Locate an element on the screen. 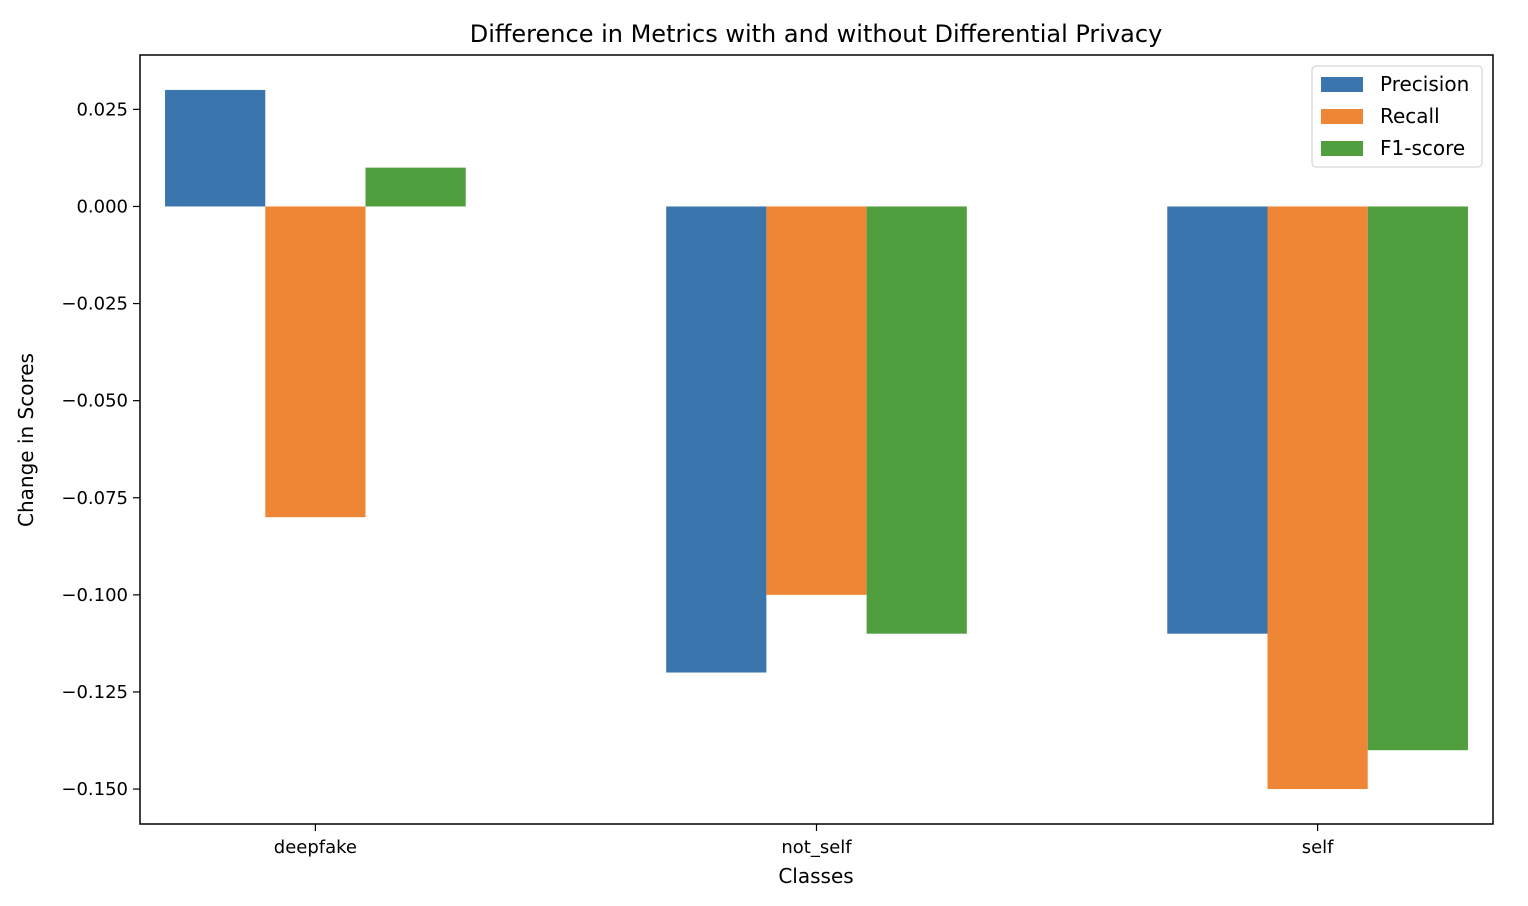 The width and height of the screenshot is (1528, 906). bar-f1-score-deepfake is located at coordinates (415, 187).